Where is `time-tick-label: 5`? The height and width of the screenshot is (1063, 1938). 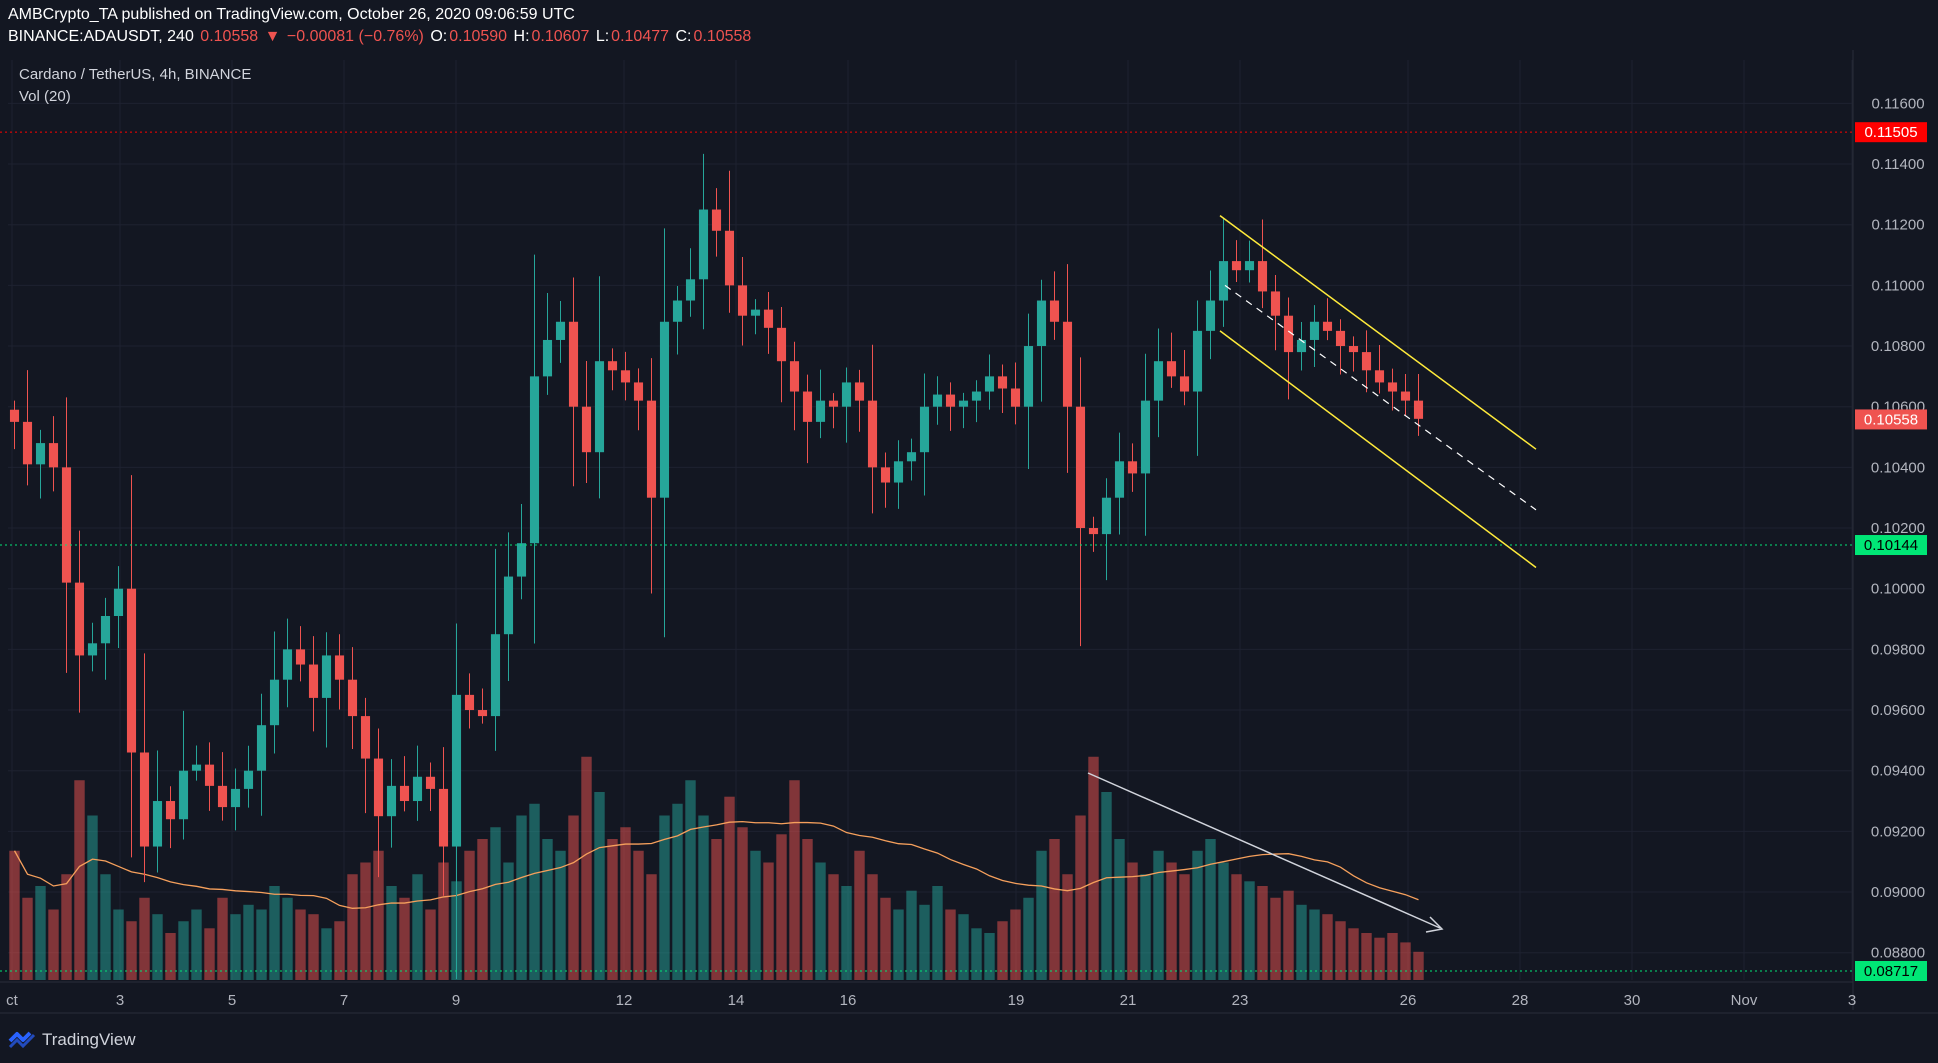 time-tick-label: 5 is located at coordinates (232, 1000).